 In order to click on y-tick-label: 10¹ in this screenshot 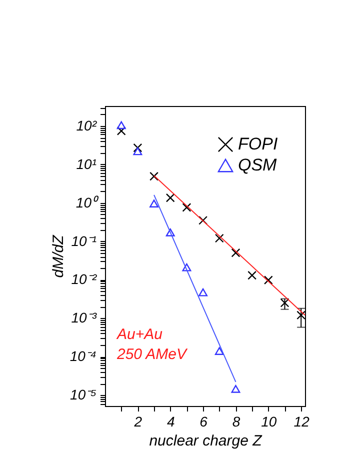, I will do `click(86, 164)`.